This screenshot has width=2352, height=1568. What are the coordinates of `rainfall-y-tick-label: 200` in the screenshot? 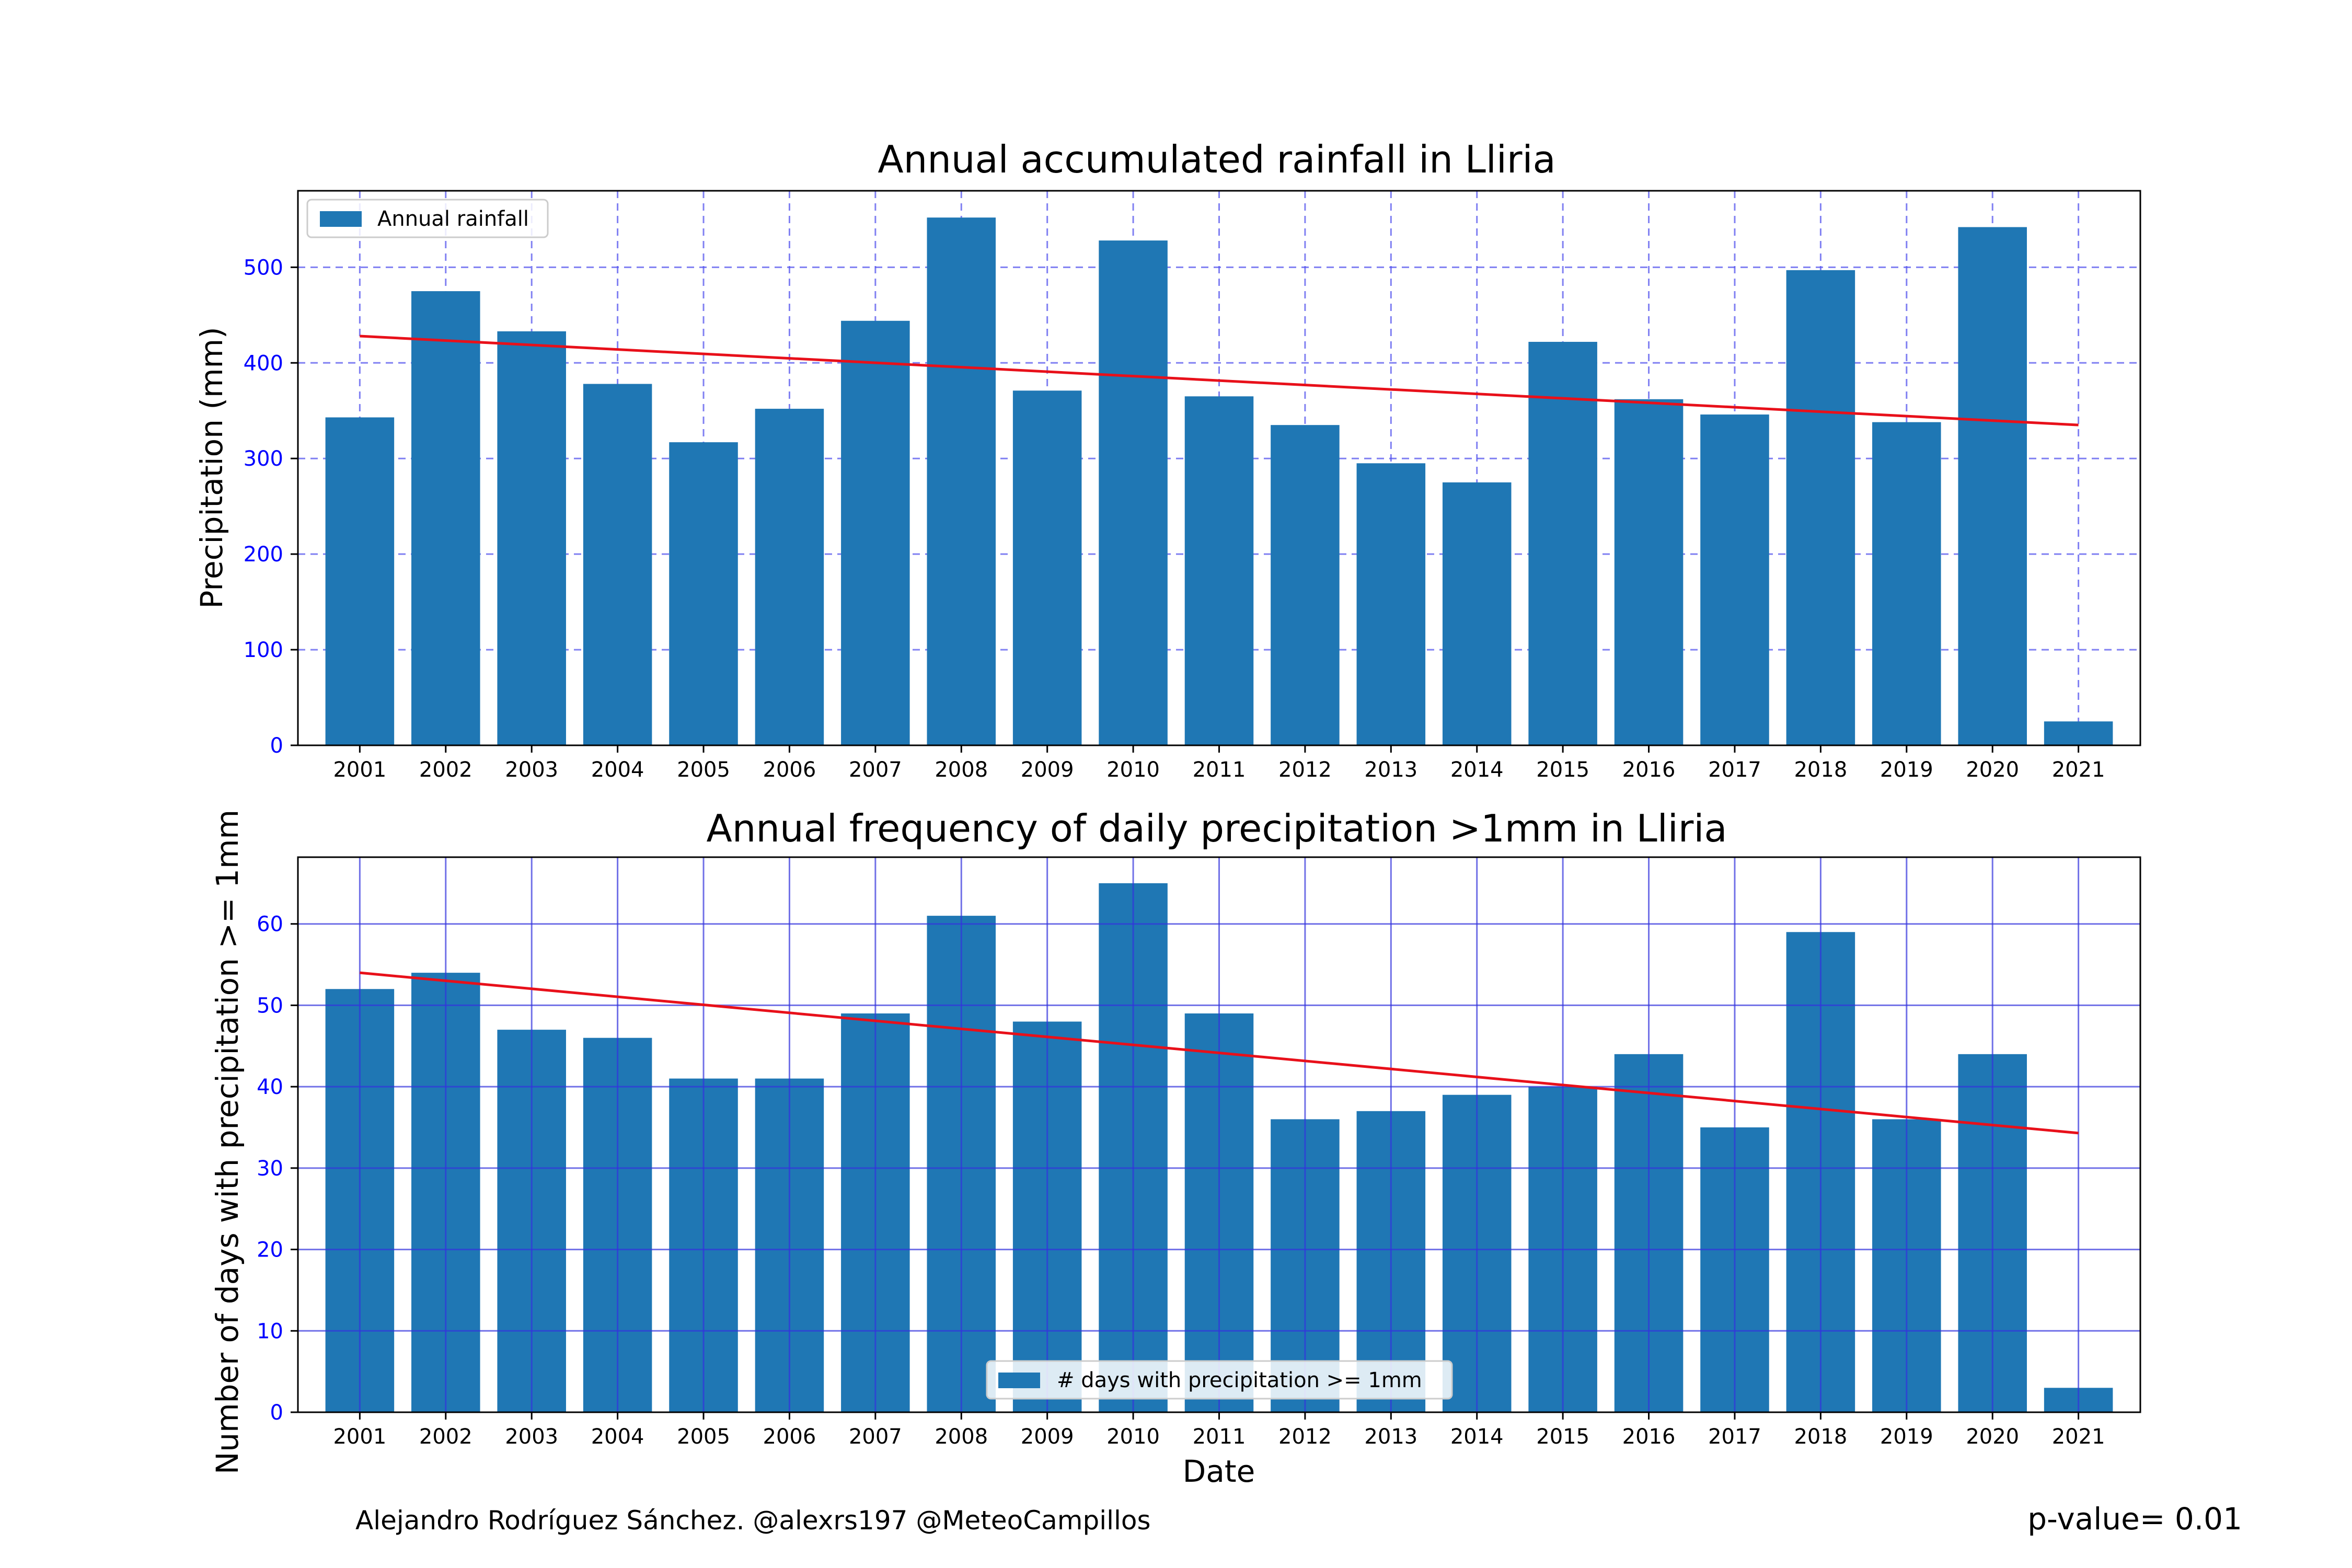 It's located at (263, 555).